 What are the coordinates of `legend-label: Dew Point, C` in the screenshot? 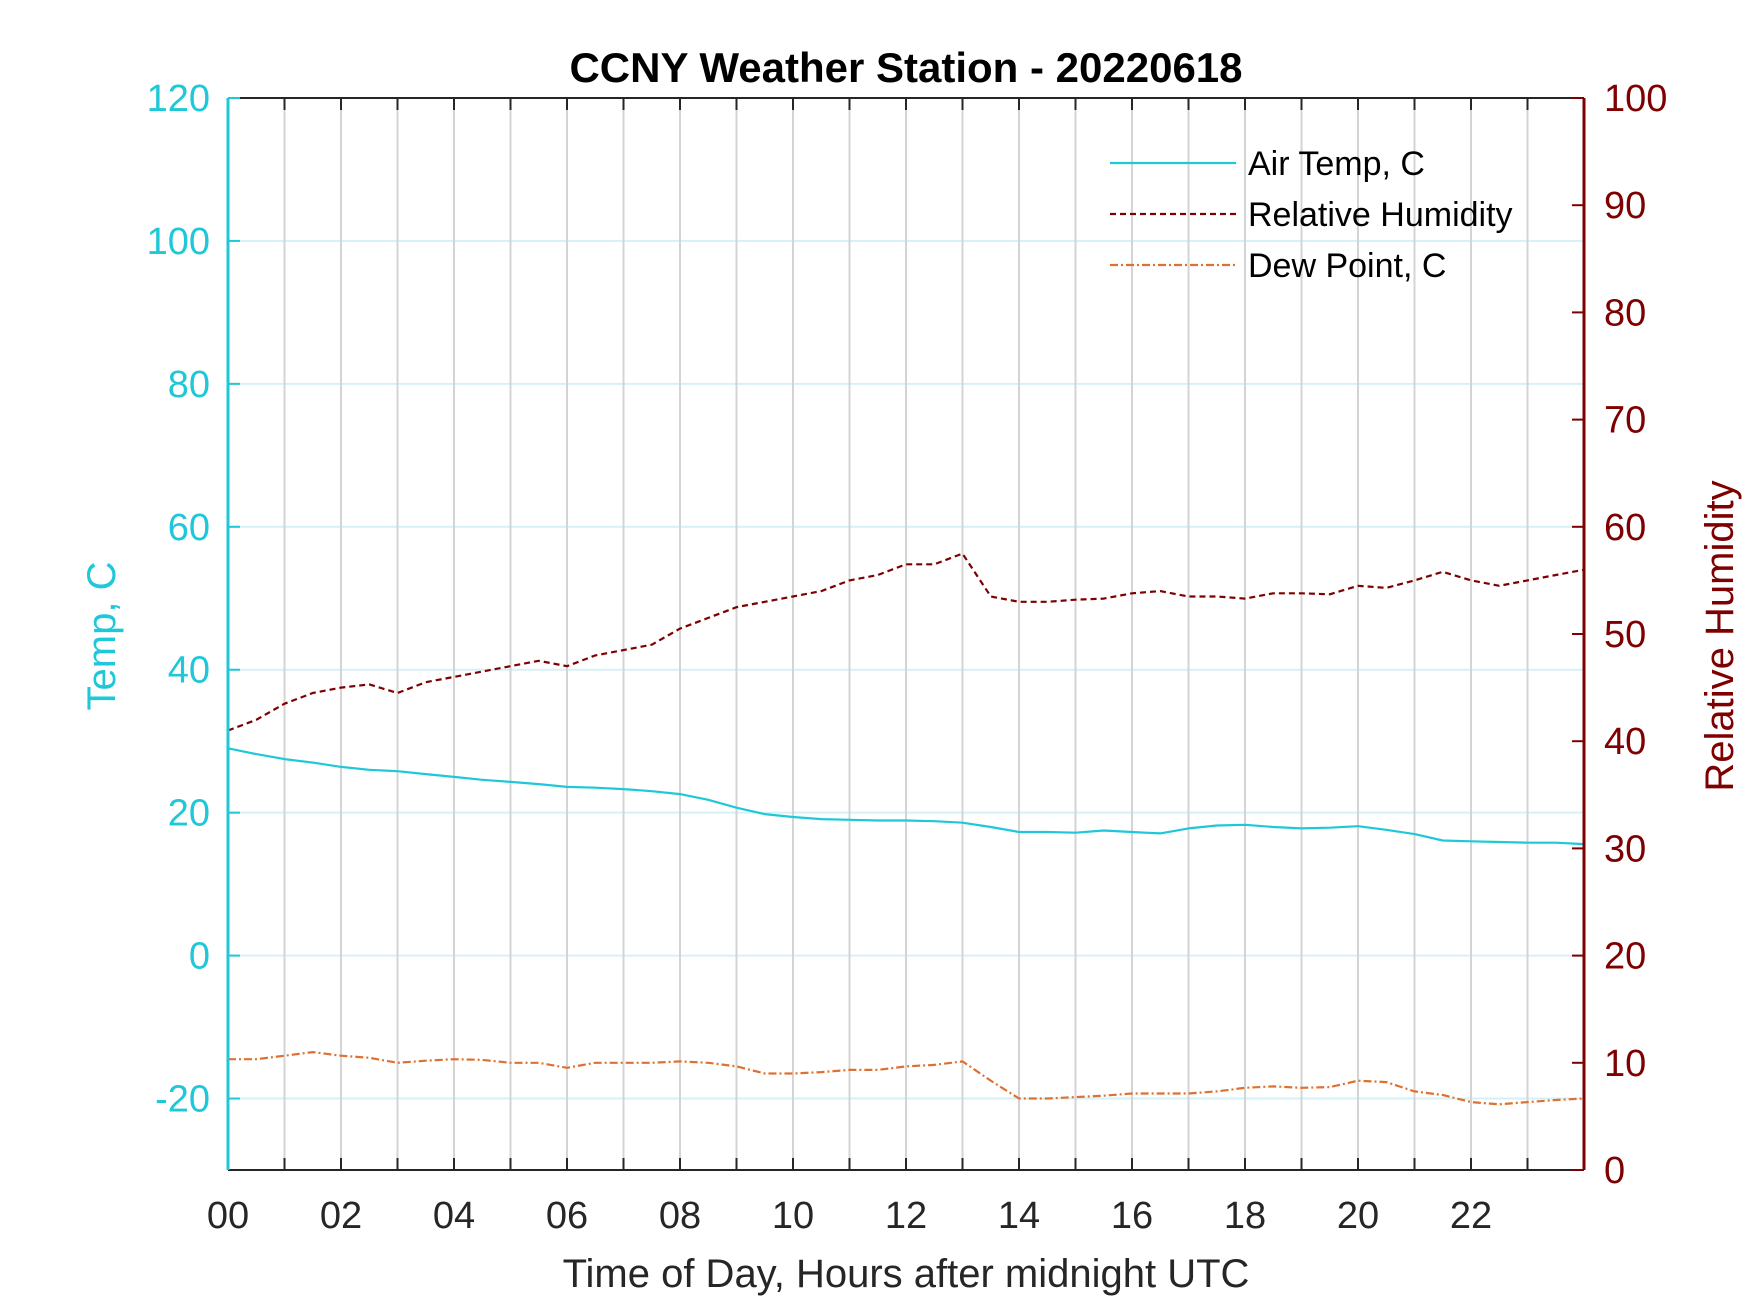 It's located at (1347, 266).